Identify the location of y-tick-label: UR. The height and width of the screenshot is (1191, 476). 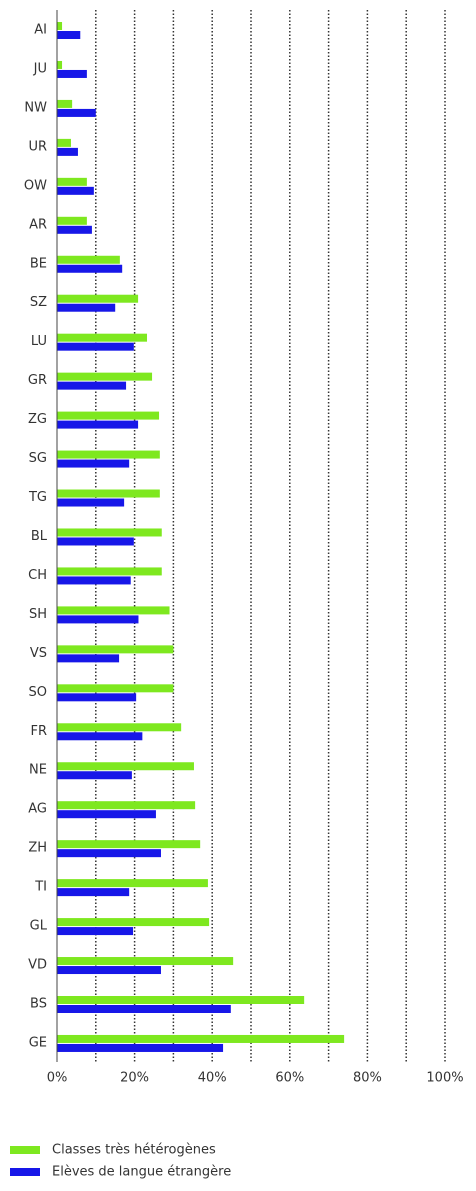
(37, 146).